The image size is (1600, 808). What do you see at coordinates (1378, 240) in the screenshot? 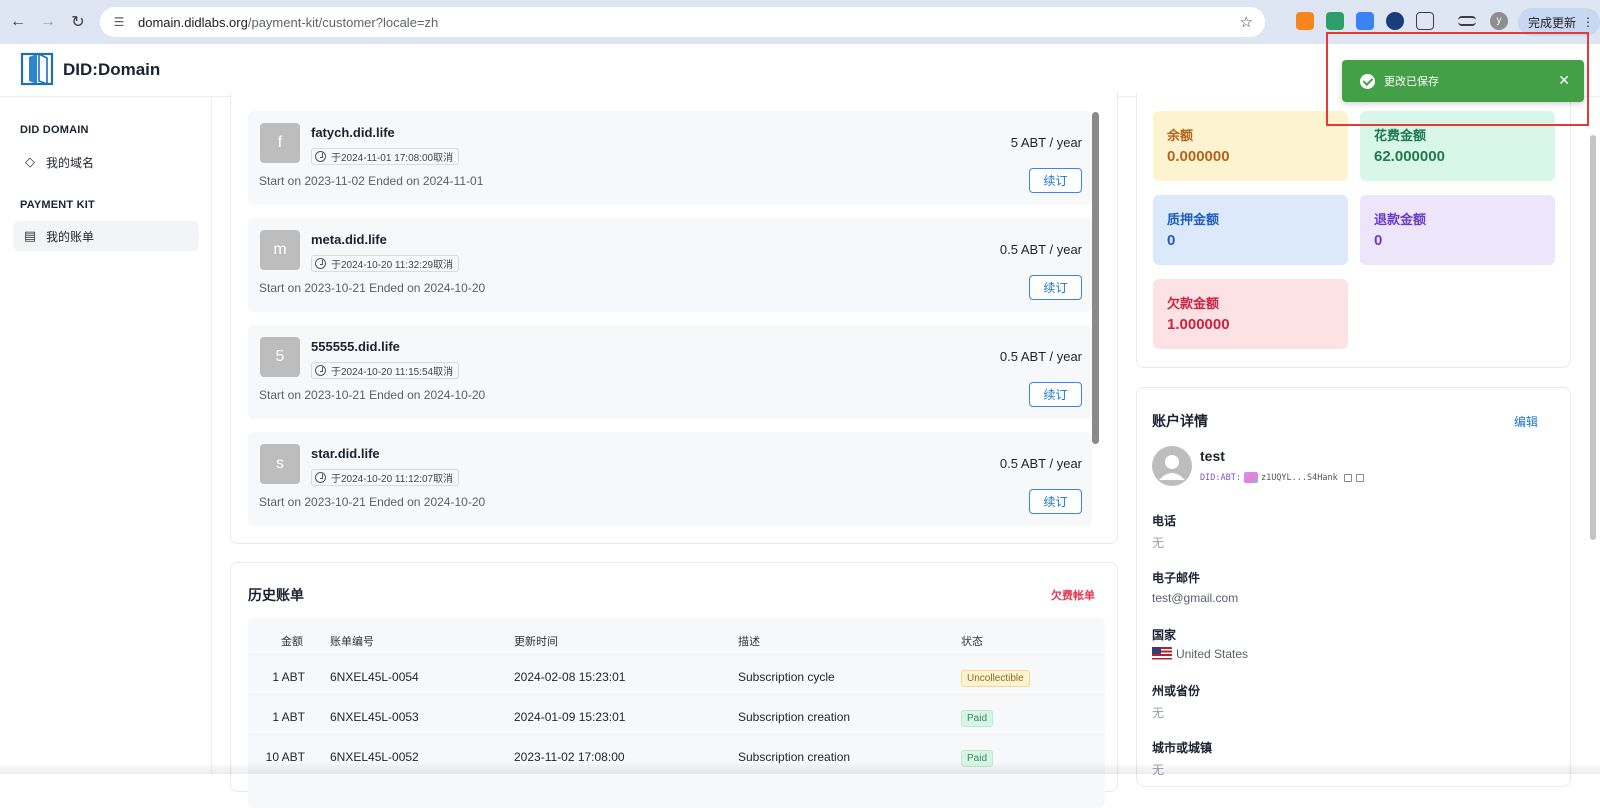
I see `stat-value: 0` at bounding box center [1378, 240].